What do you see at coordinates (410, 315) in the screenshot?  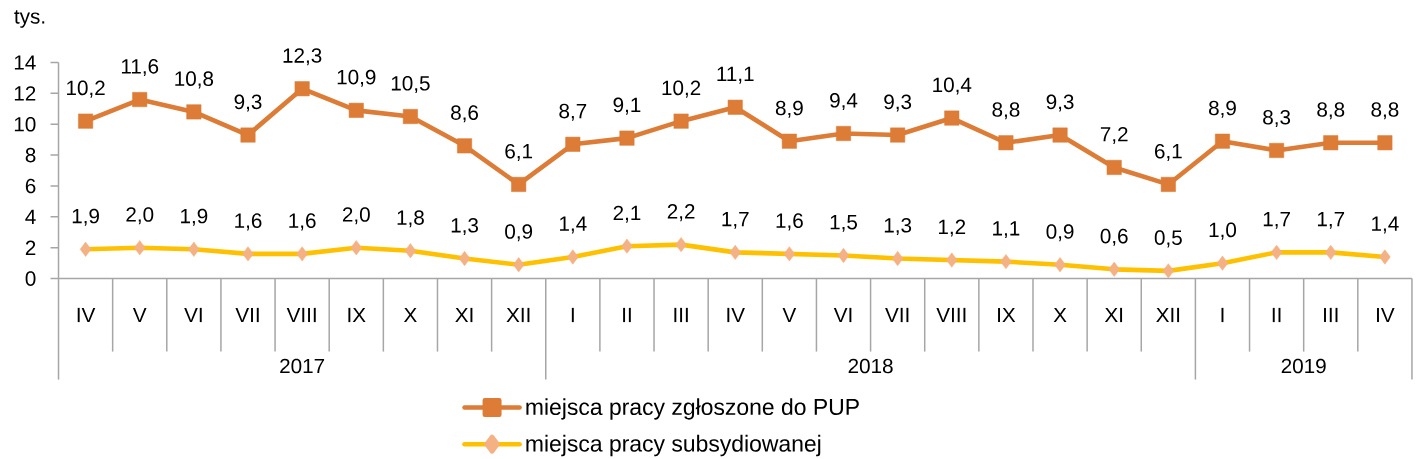 I see `x-tick-label: X` at bounding box center [410, 315].